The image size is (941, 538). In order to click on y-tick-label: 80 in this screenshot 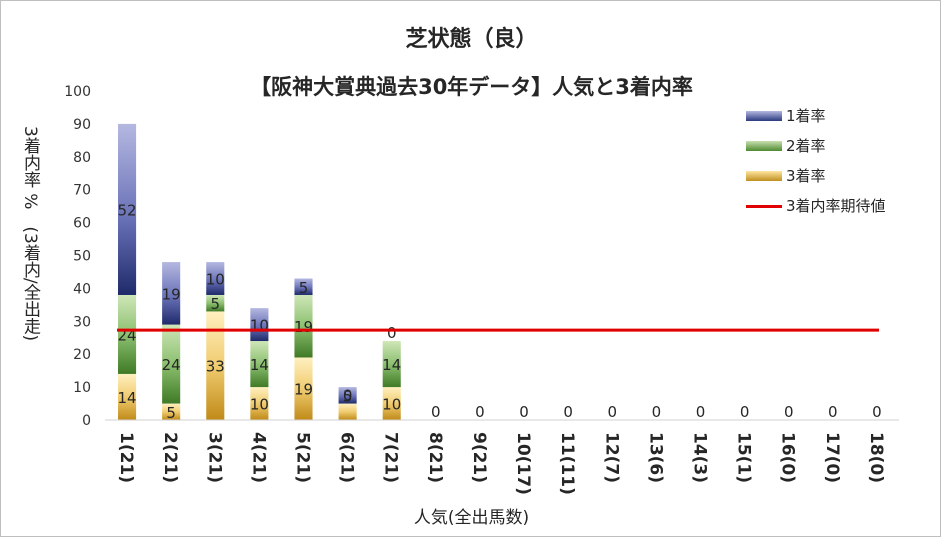, I will do `click(82, 158)`.